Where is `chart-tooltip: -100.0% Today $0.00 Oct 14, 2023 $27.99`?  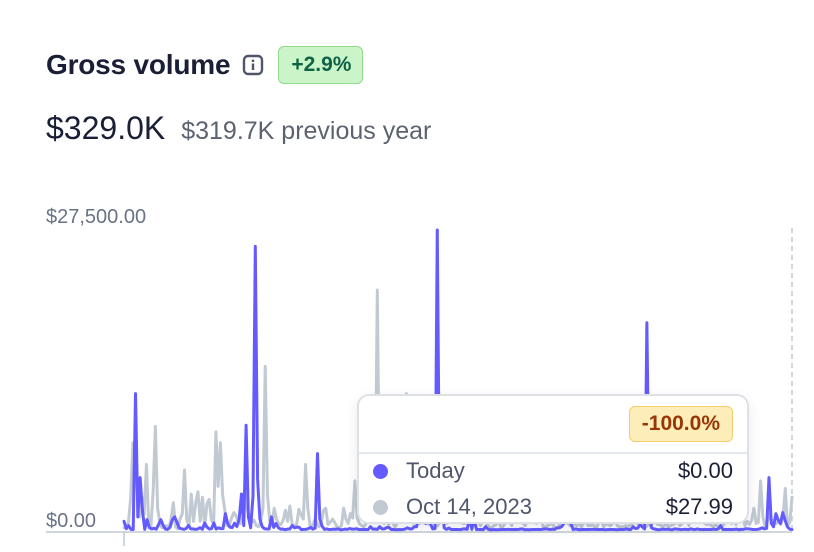
chart-tooltip: -100.0% Today $0.00 Oct 14, 2023 $27.99 is located at coordinates (553, 459).